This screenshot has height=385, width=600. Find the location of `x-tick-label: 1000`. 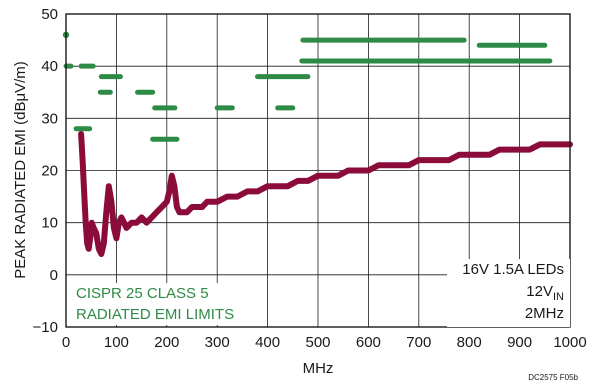

x-tick-label: 1000 is located at coordinates (569, 342).